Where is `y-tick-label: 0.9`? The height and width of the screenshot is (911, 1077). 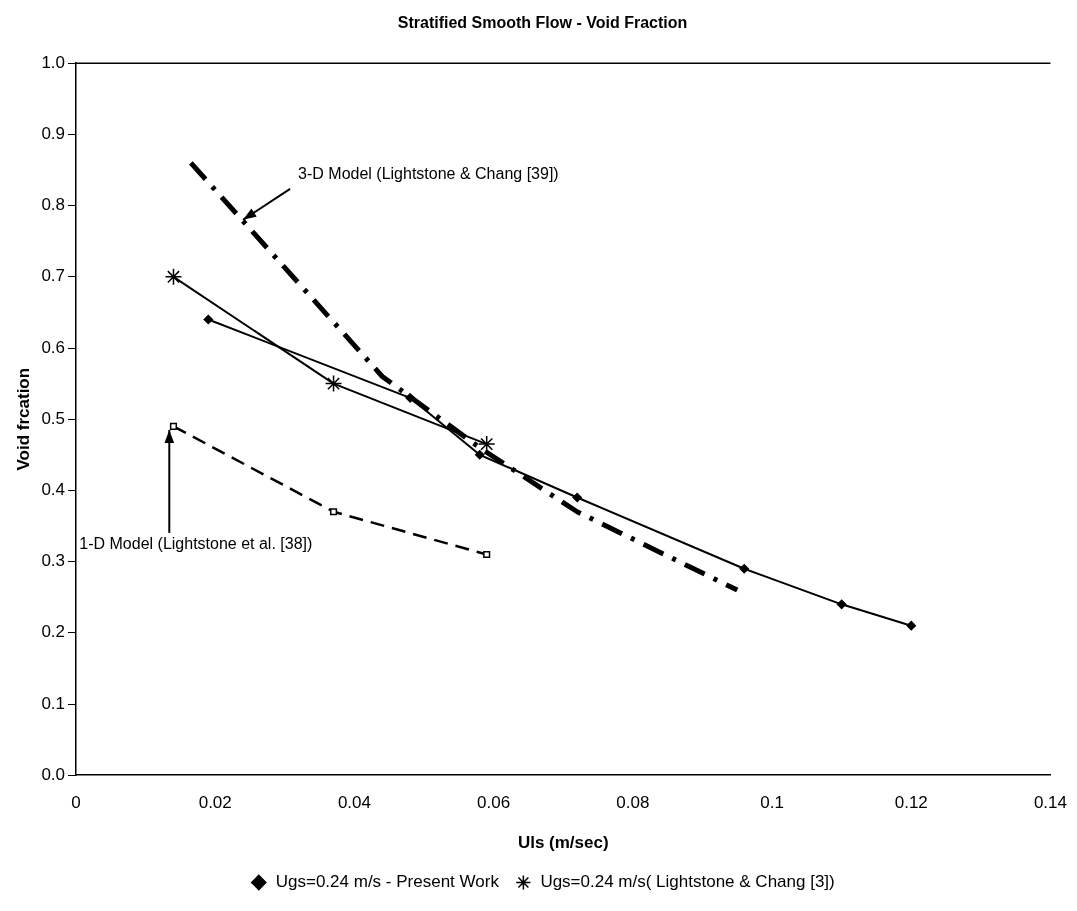
y-tick-label: 0.9 is located at coordinates (53, 134).